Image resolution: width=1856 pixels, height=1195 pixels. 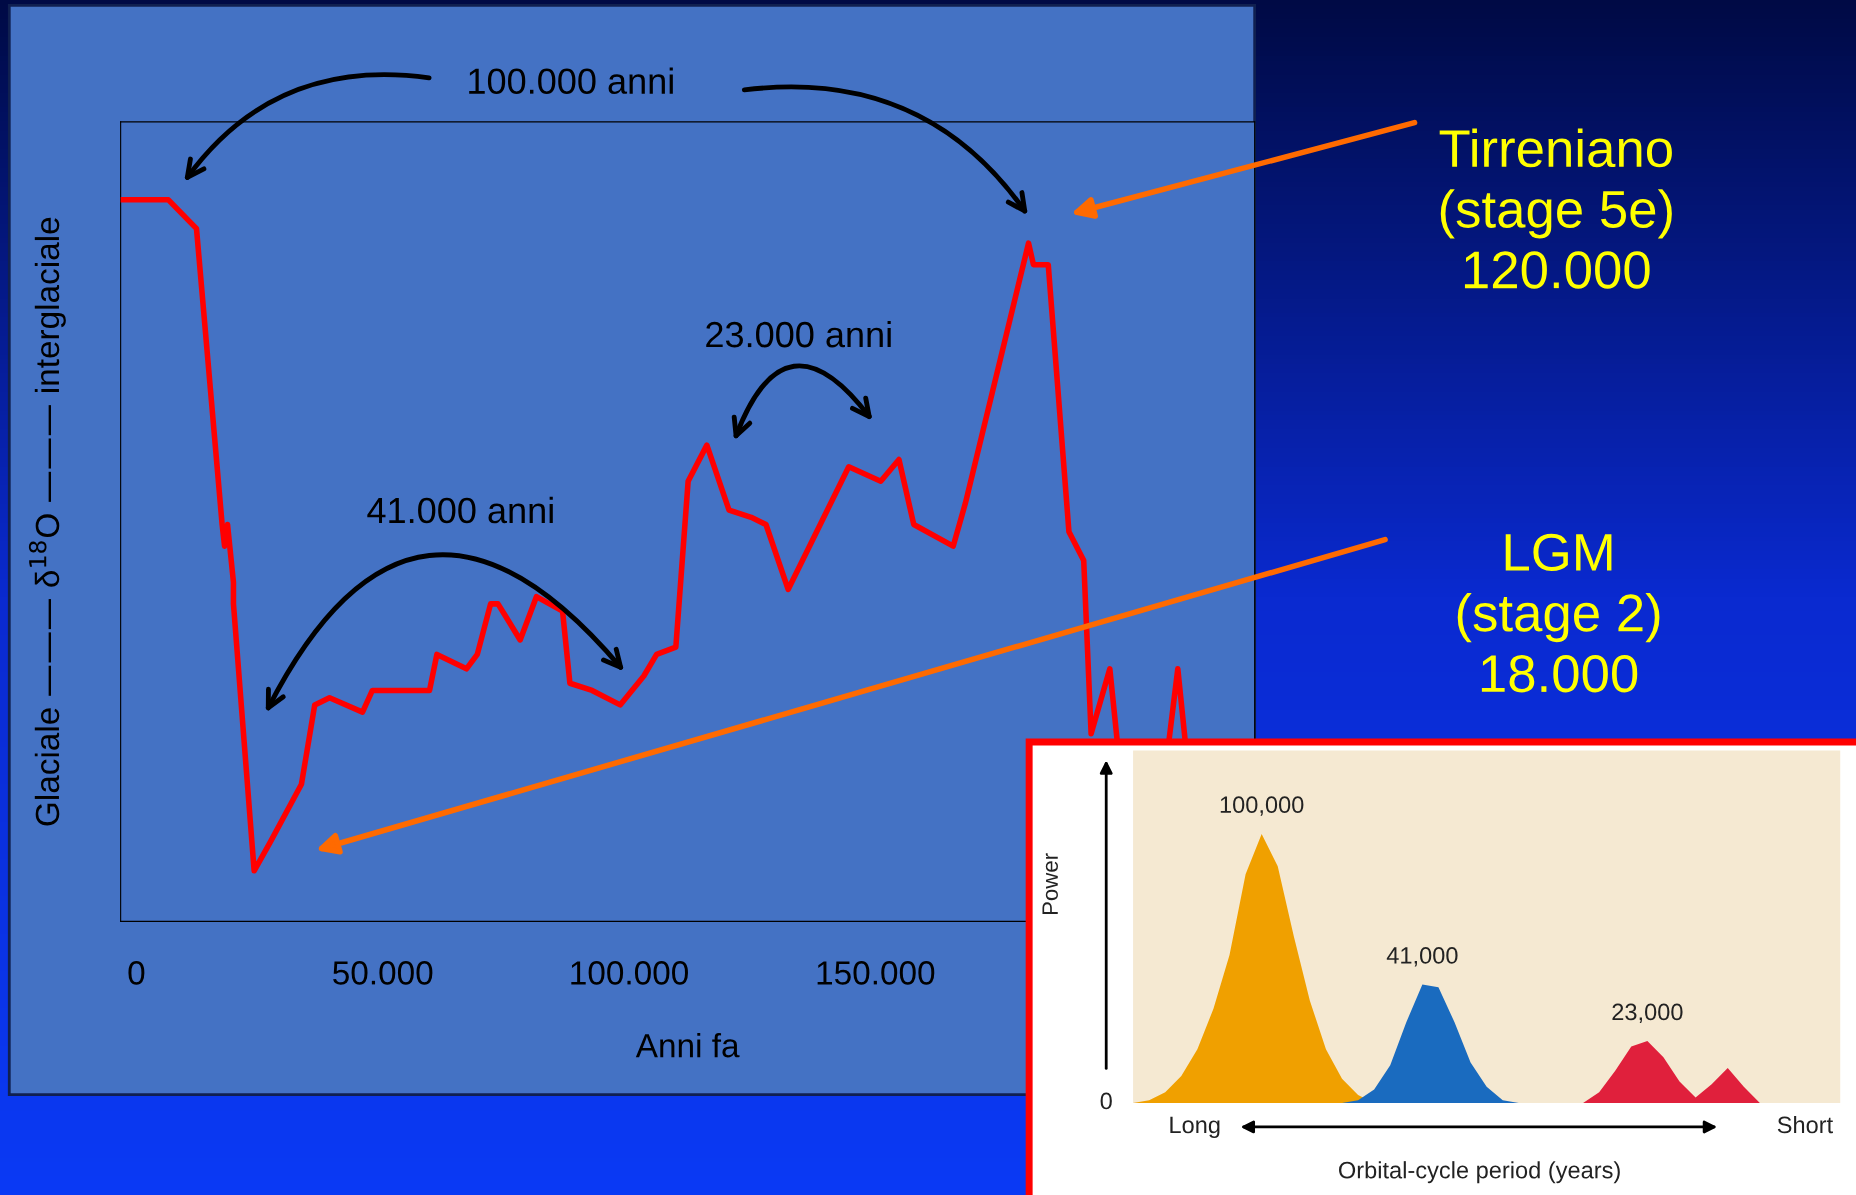 I want to click on y-axis-title: Glaciale ——— δ$^{18}$O ——— interglaciale, so click(x=47, y=521).